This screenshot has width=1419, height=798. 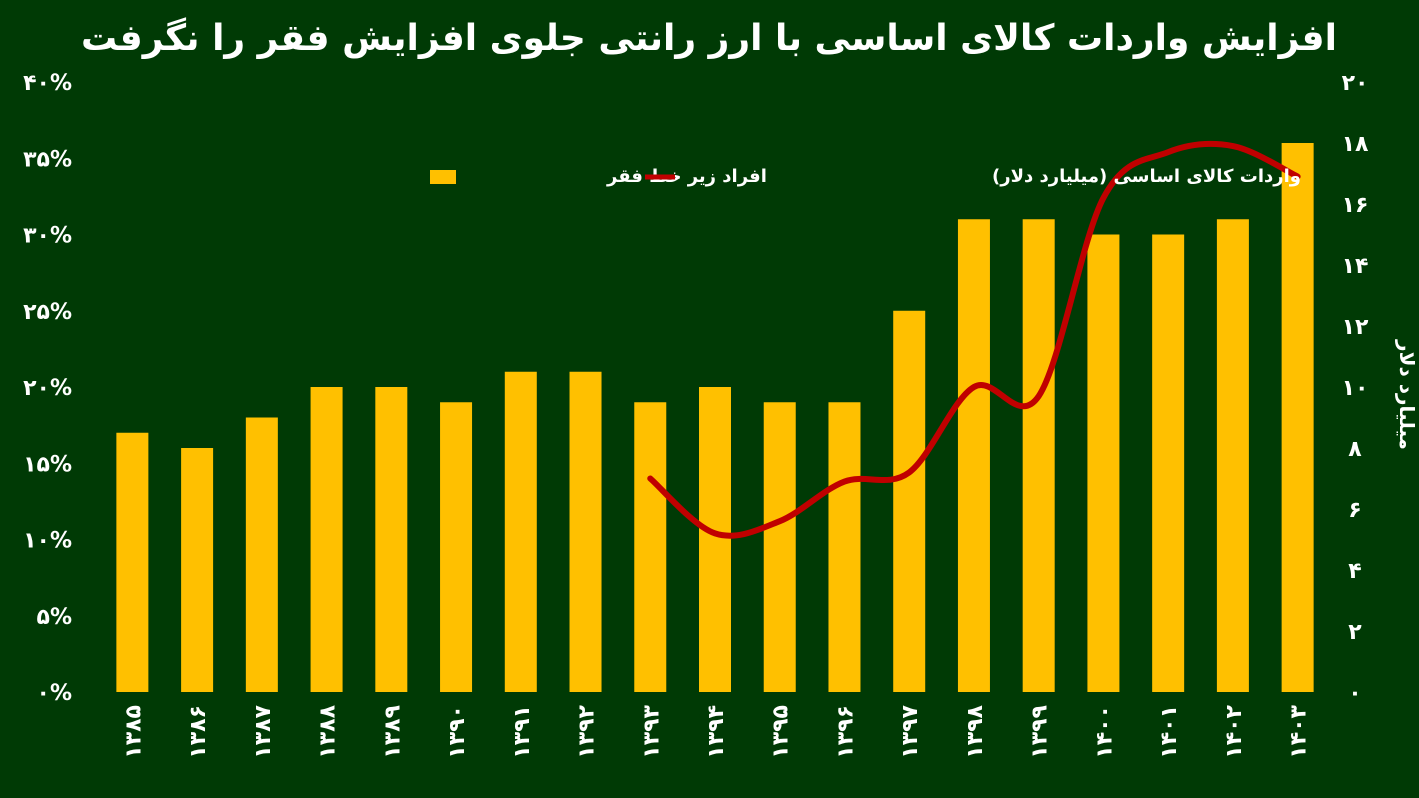 What do you see at coordinates (328, 731) in the screenshot?
I see `x-tick-label: ۱۳۸۸` at bounding box center [328, 731].